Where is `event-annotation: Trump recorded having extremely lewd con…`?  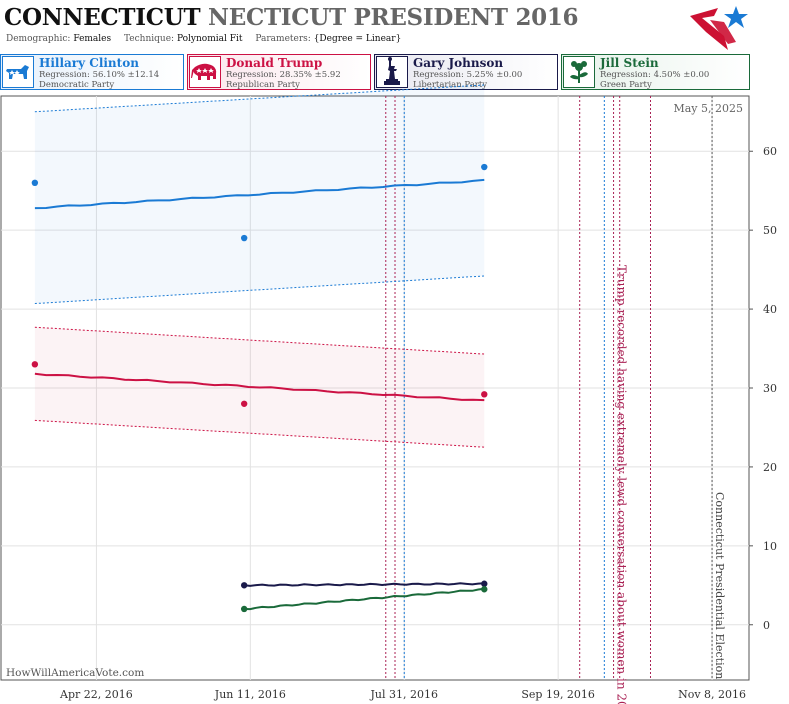
event-annotation: Trump recorded having extremely lewd con… is located at coordinates (622, 484).